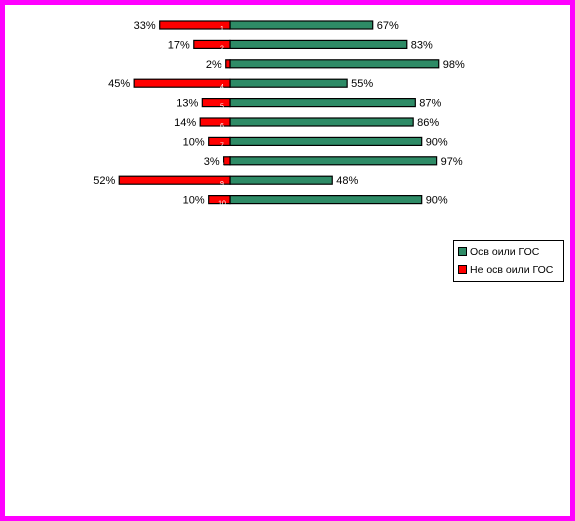 The image size is (575, 521). Describe the element at coordinates (194, 142) in the screenshot. I see `data-label-not-mastered-7: 10%` at that location.